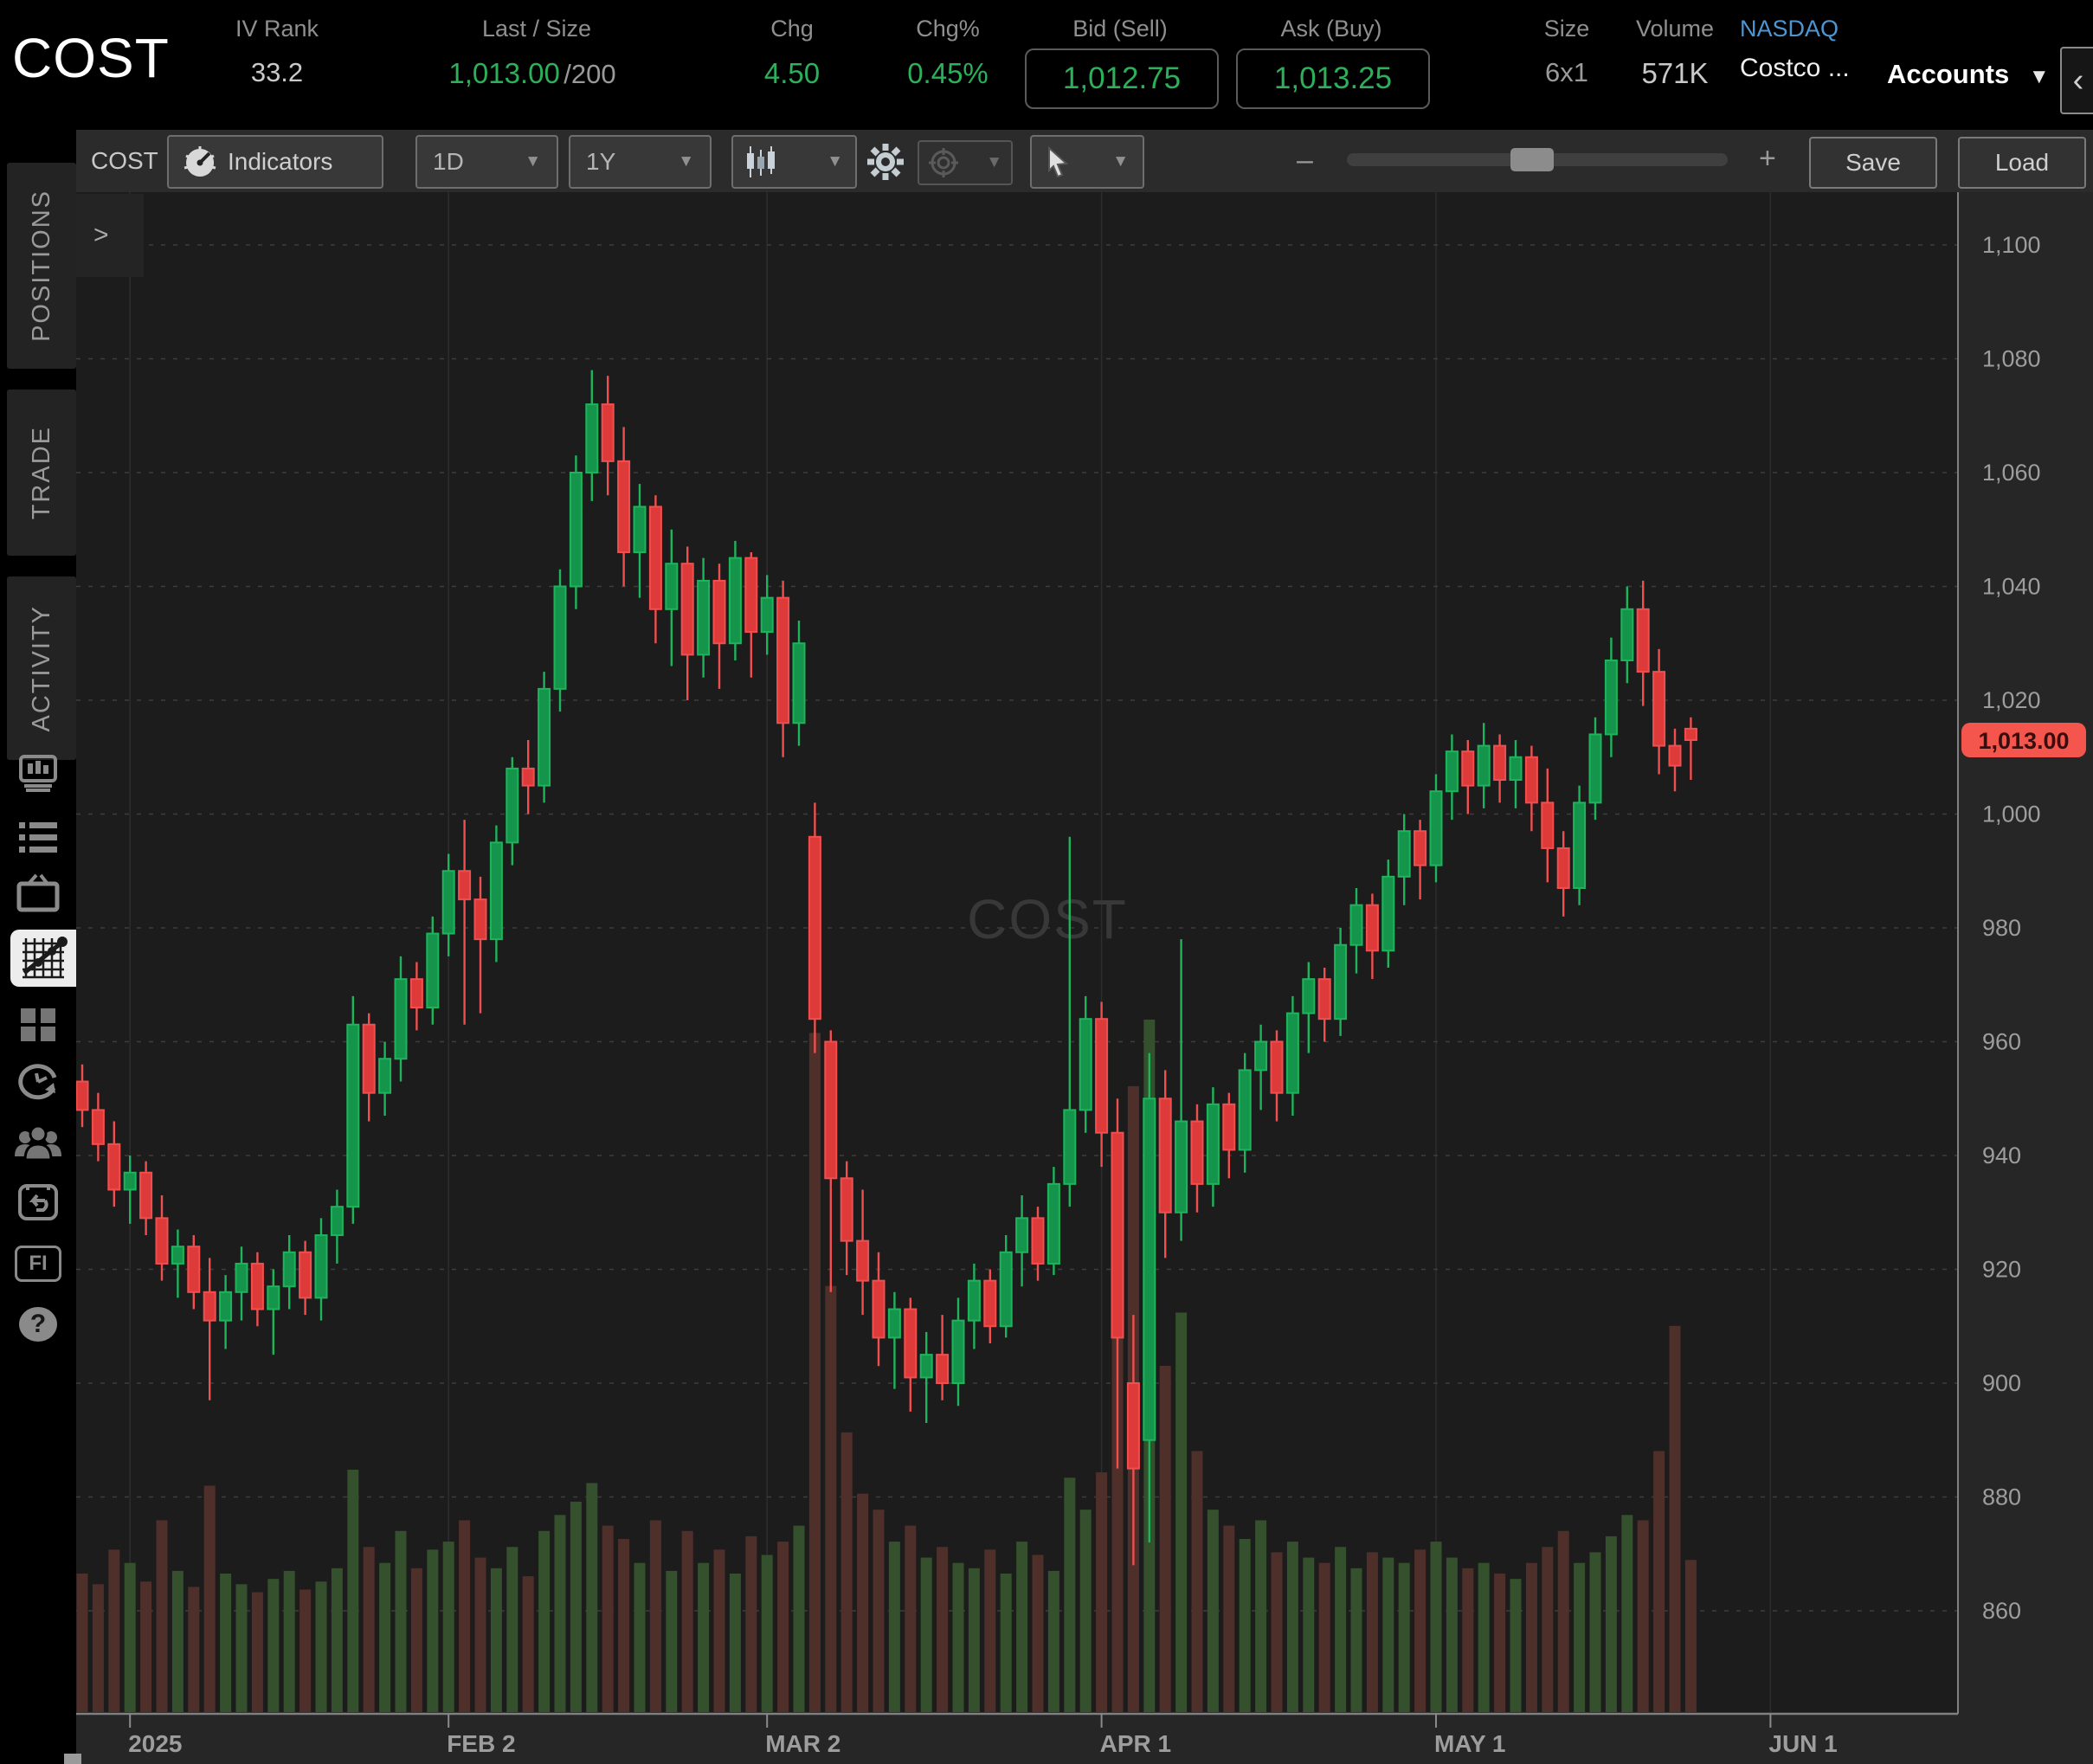 This screenshot has height=1764, width=2093. Describe the element at coordinates (948, 29) in the screenshot. I see `chg-pct-label: Chg%` at that location.